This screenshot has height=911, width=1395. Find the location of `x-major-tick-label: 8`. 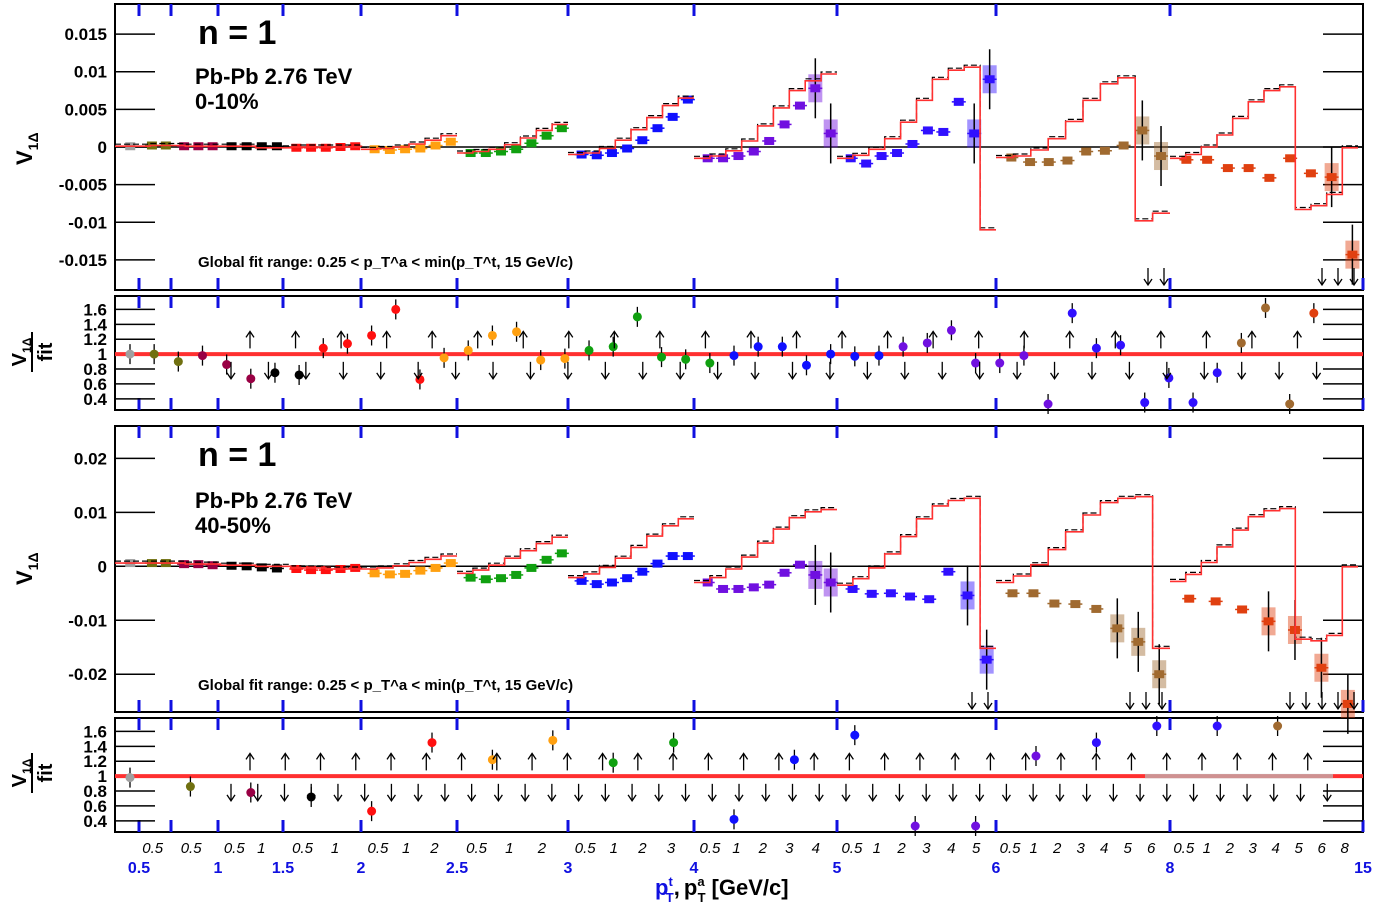

x-major-tick-label: 8 is located at coordinates (1170, 868).